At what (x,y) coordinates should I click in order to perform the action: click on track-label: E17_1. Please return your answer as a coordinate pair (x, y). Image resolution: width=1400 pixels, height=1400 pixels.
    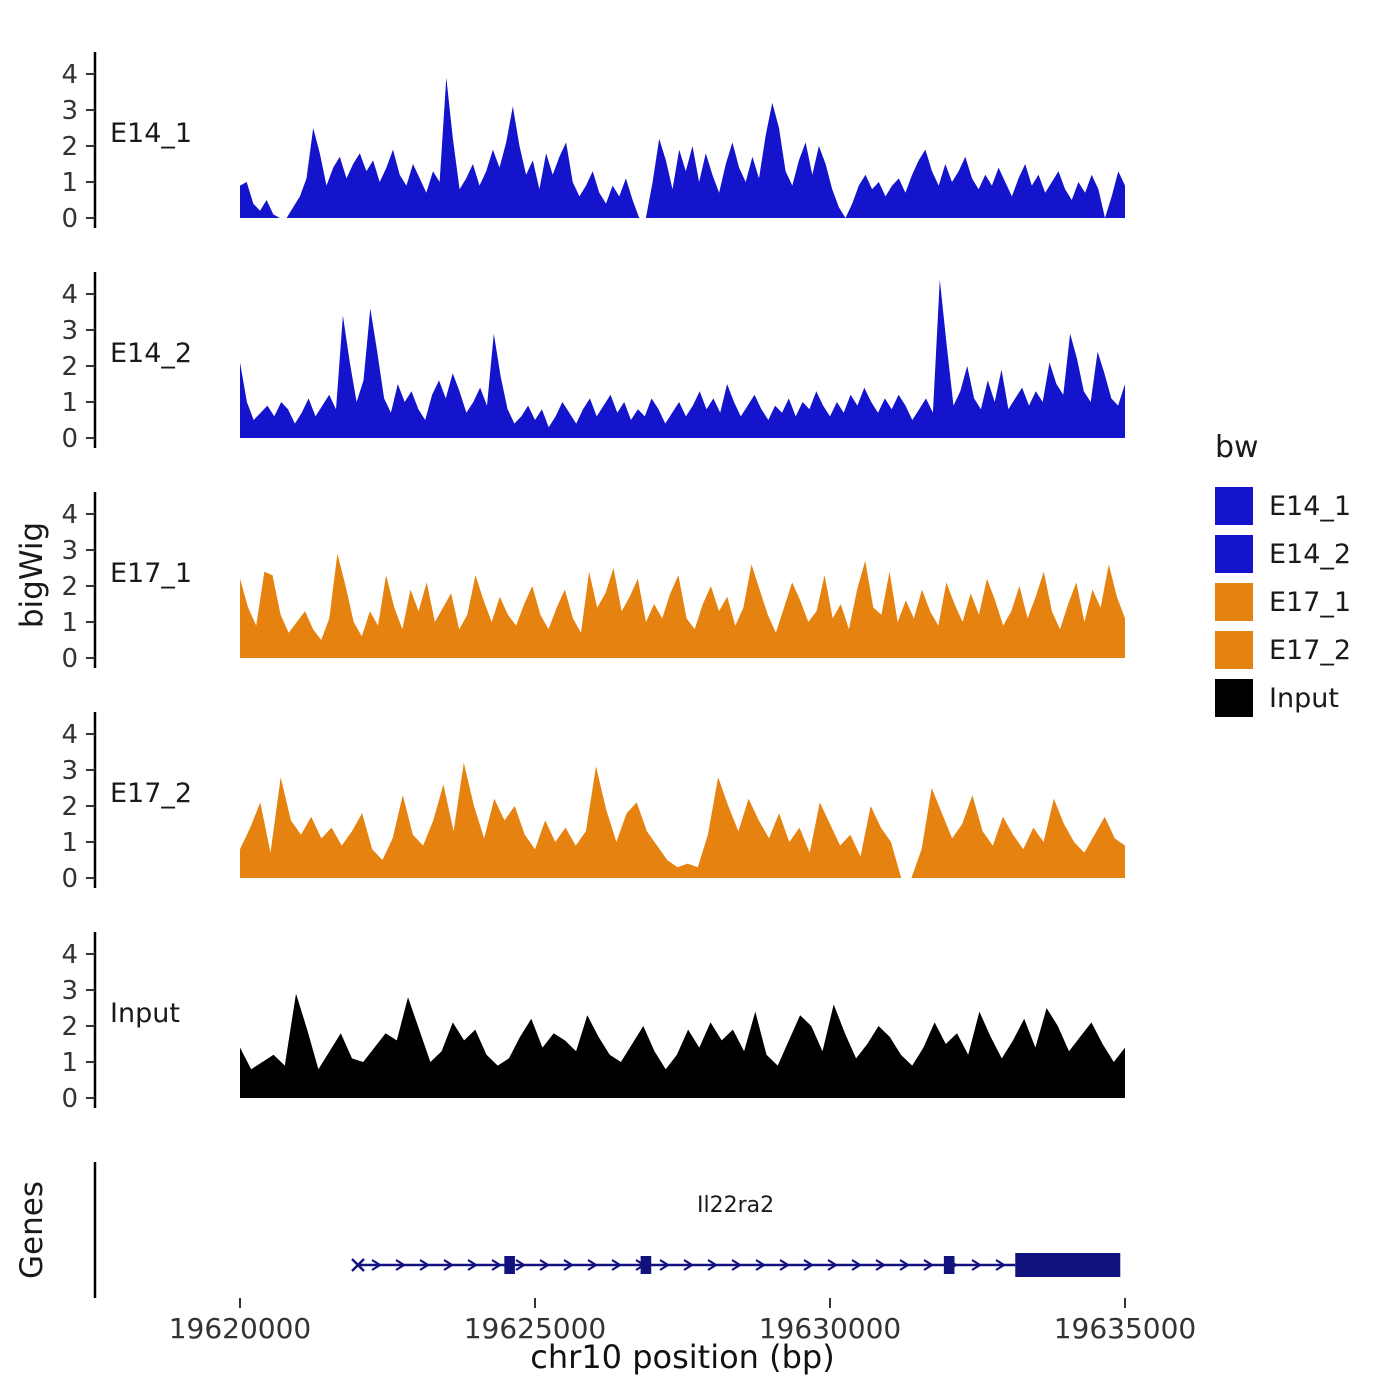
    Looking at the image, I should click on (151, 573).